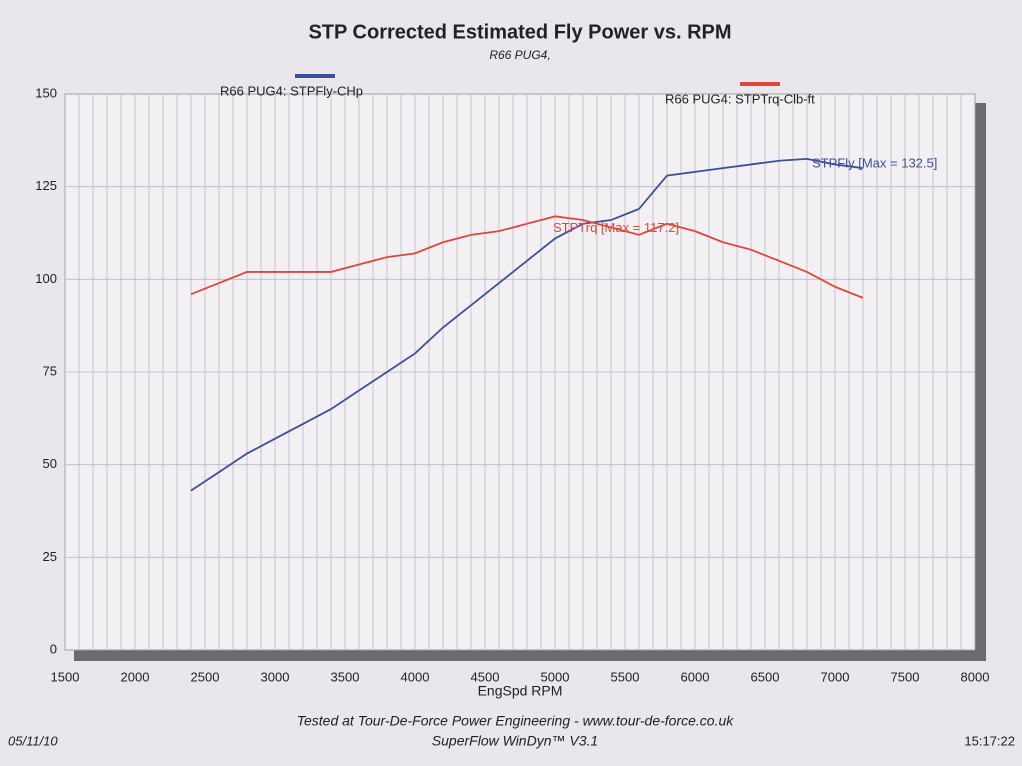 The width and height of the screenshot is (1022, 766). I want to click on x-tick-label: 7000, so click(835, 676).